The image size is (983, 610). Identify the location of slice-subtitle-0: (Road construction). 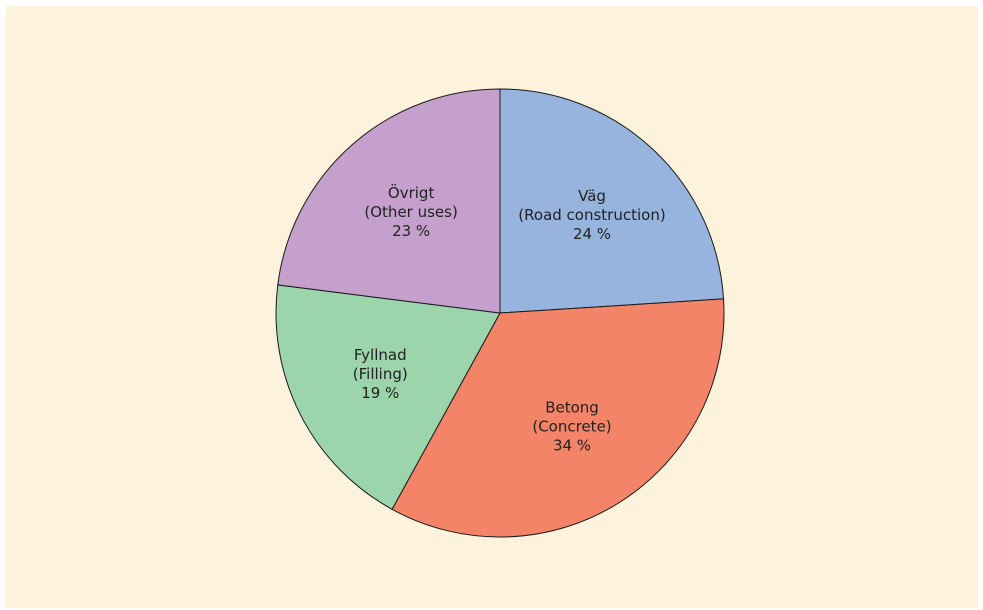
(591, 215).